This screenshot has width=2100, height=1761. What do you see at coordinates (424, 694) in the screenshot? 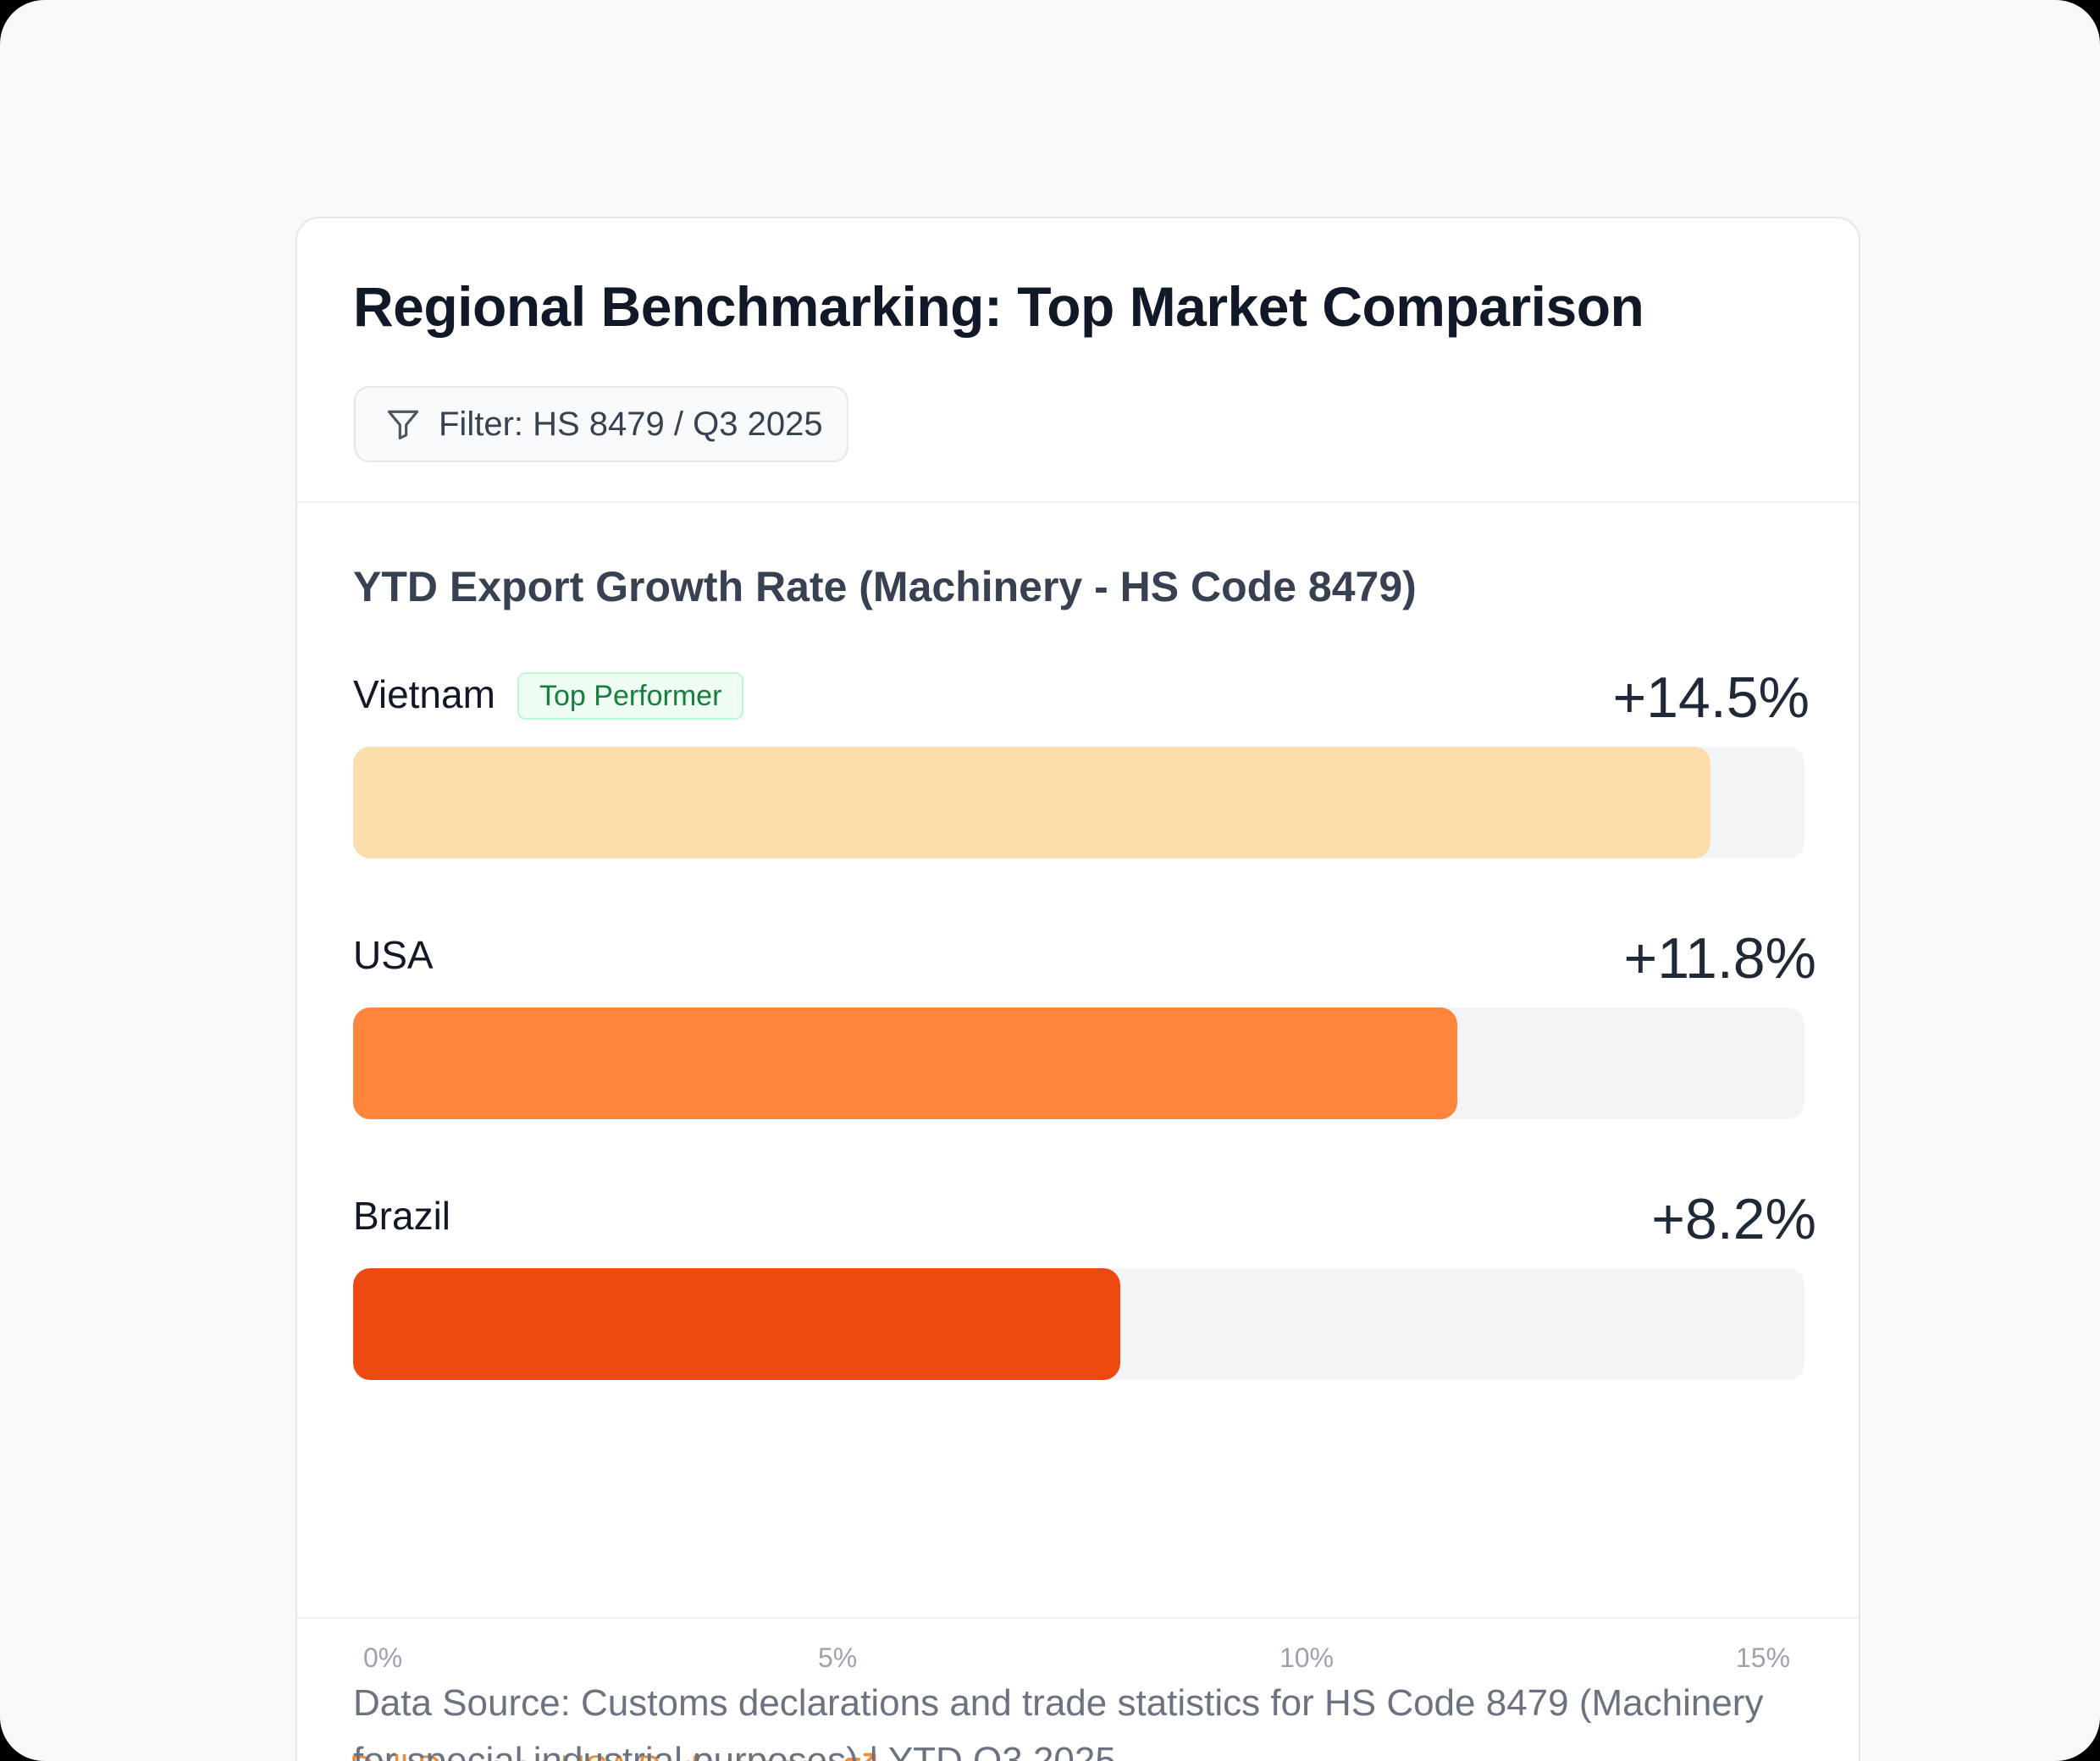
I see `bar-category-label: Vietnam` at bounding box center [424, 694].